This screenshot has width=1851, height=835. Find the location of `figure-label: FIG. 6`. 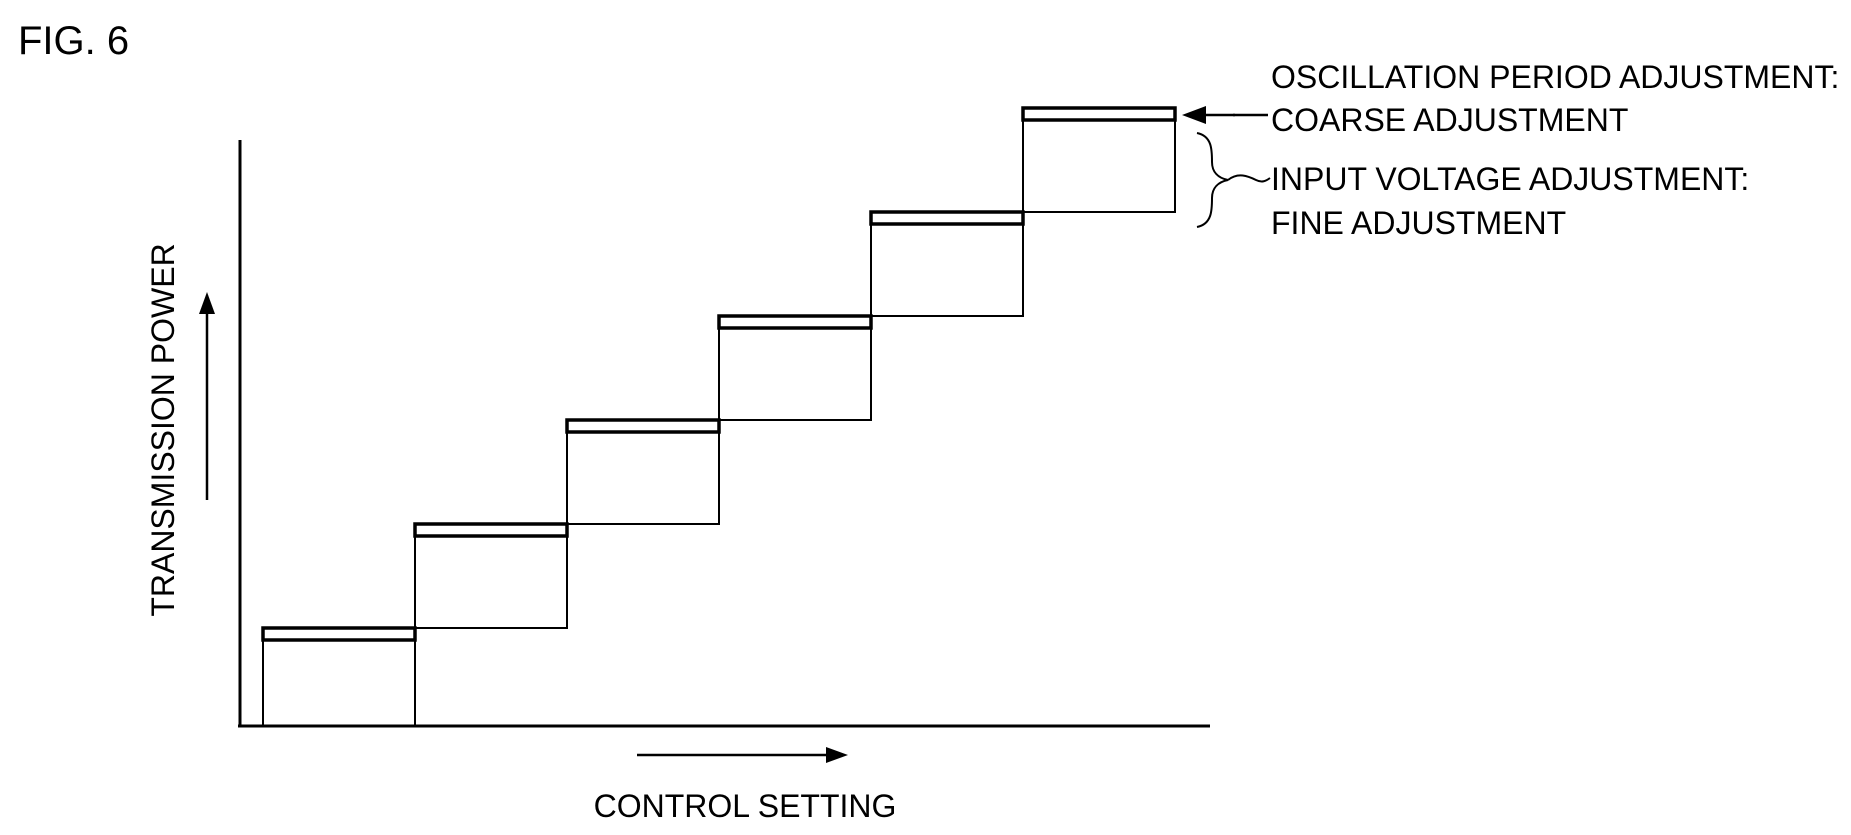

figure-label: FIG. 6 is located at coordinates (73, 41).